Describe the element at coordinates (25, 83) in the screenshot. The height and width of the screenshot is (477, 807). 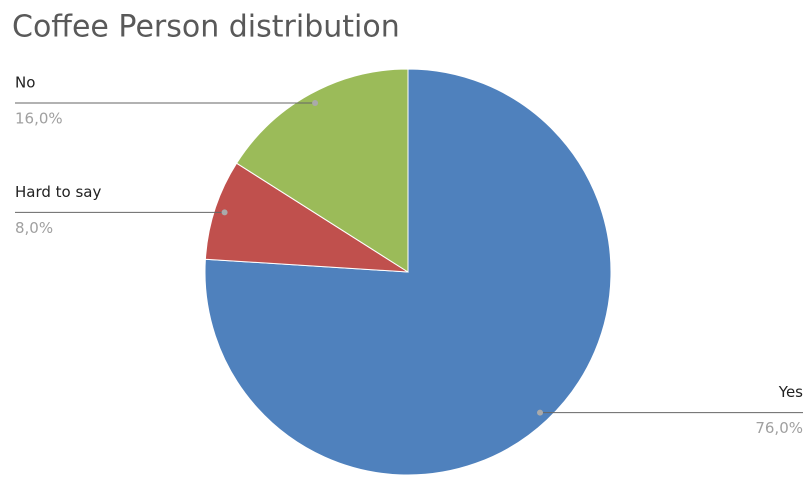
I see `slice-label: No` at that location.